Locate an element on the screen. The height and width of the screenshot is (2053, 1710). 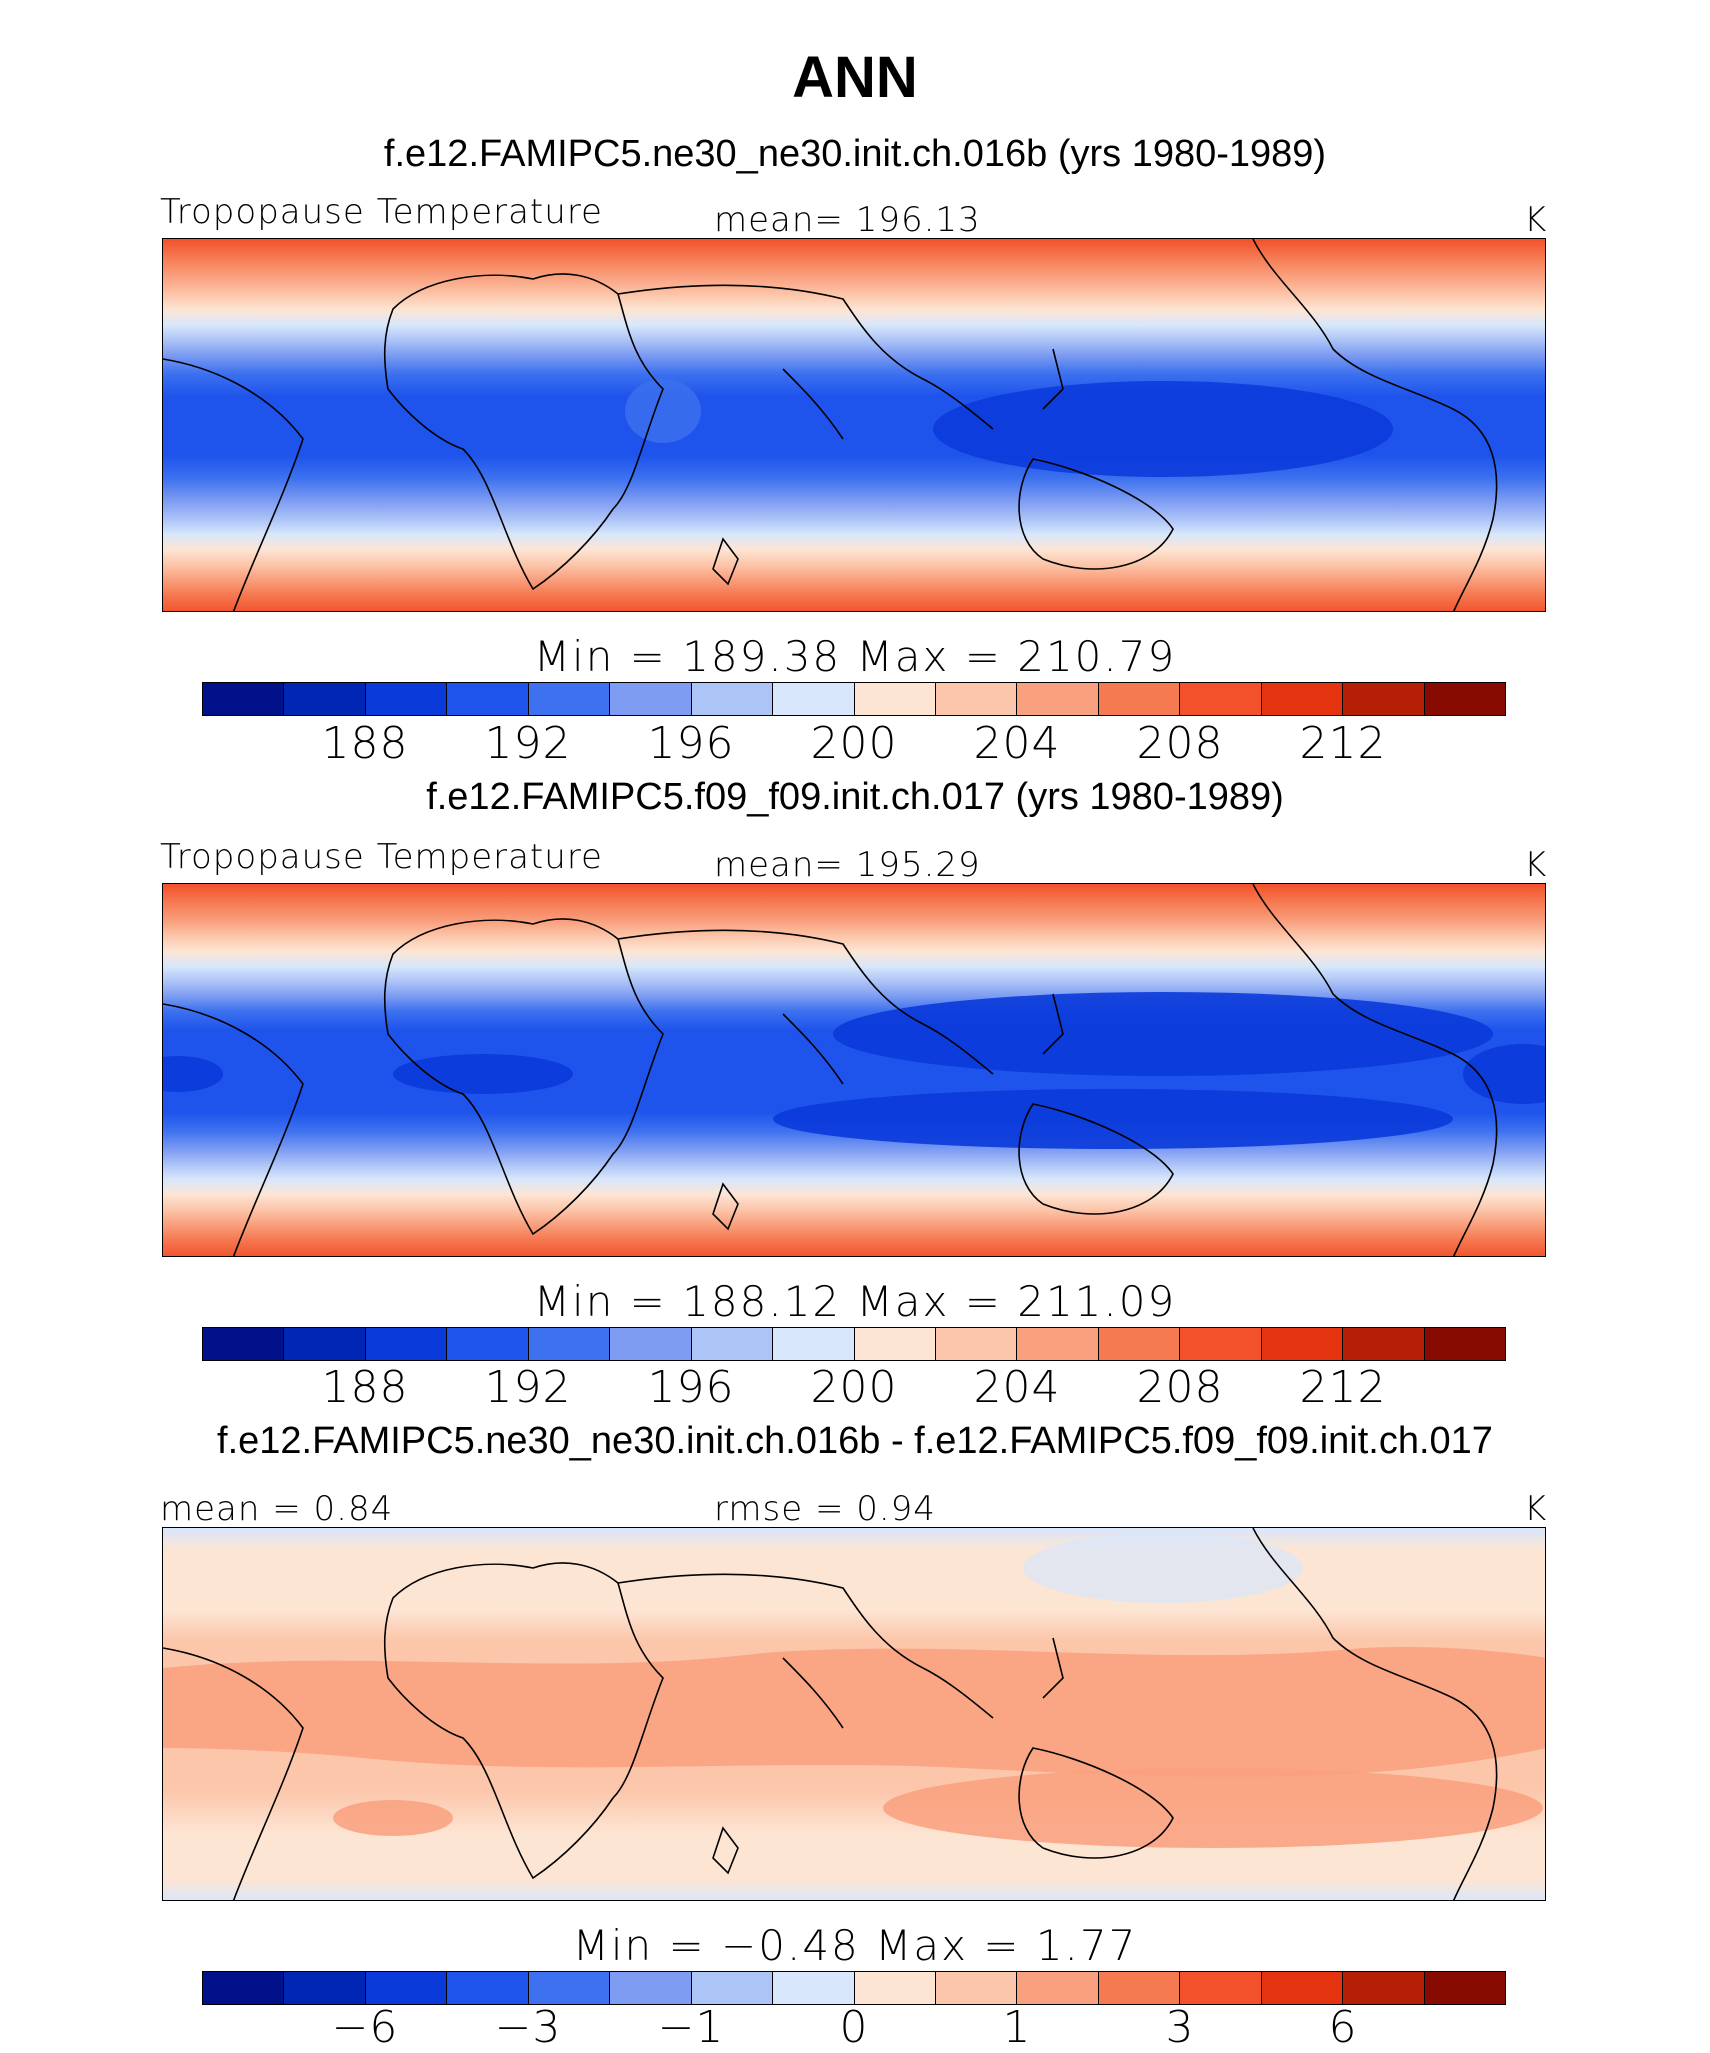
panel-3-negative-patch is located at coordinates (1163, 1568).